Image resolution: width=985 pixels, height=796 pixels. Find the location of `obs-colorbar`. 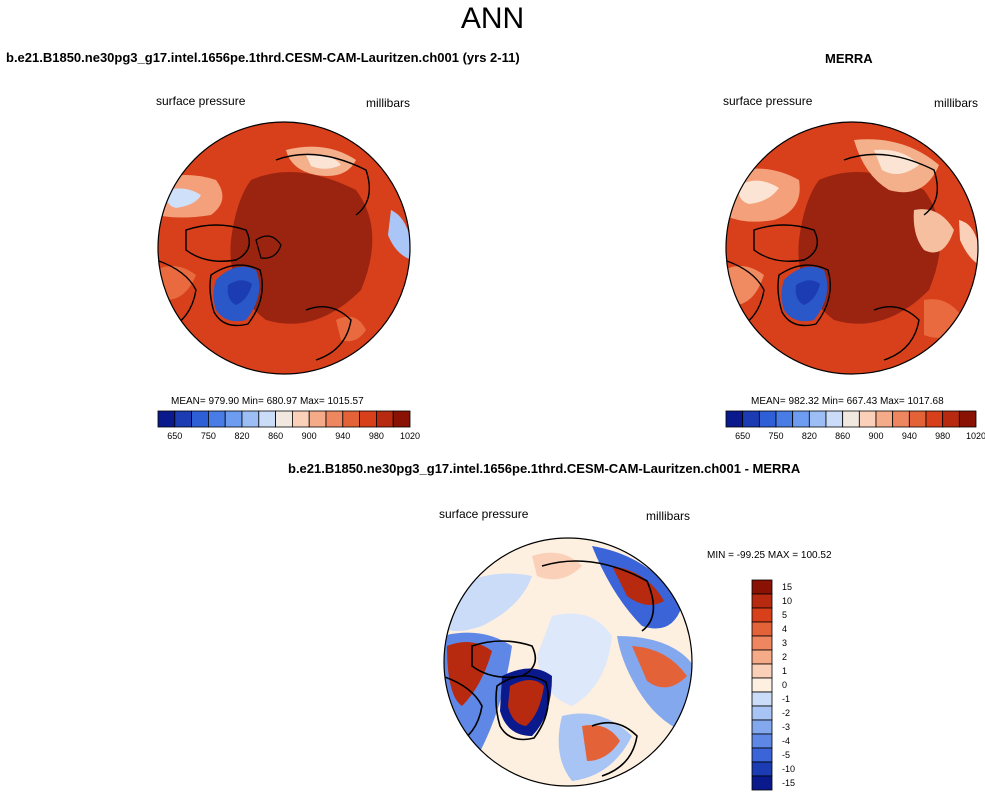

obs-colorbar is located at coordinates (851, 419).